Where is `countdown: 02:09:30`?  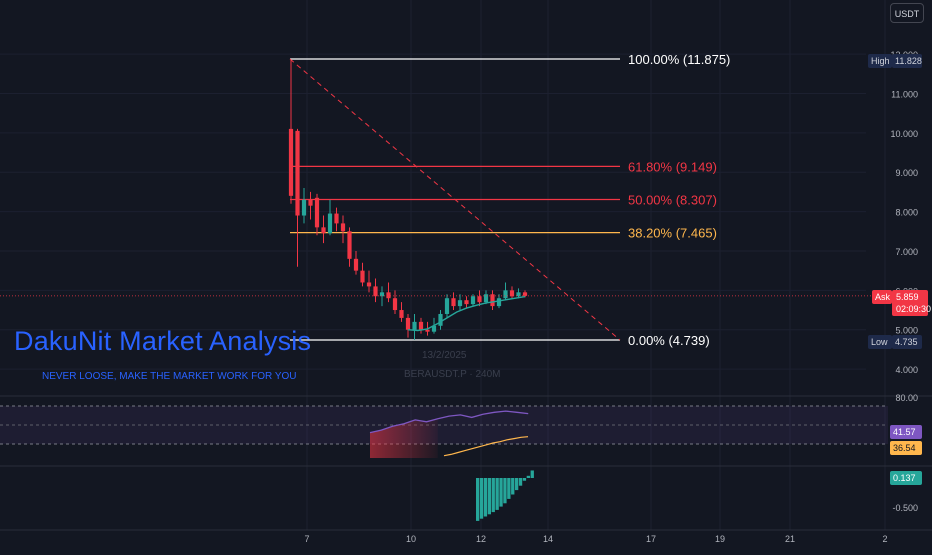
countdown: 02:09:30 is located at coordinates (913, 309).